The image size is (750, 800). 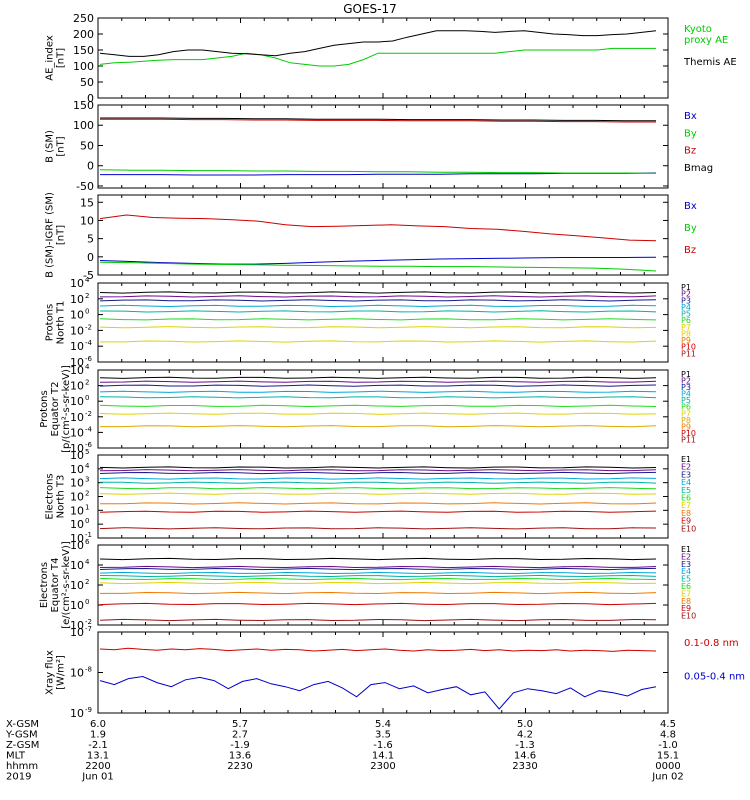 What do you see at coordinates (686, 564) in the screenshot?
I see `legend-entry: E3` at bounding box center [686, 564].